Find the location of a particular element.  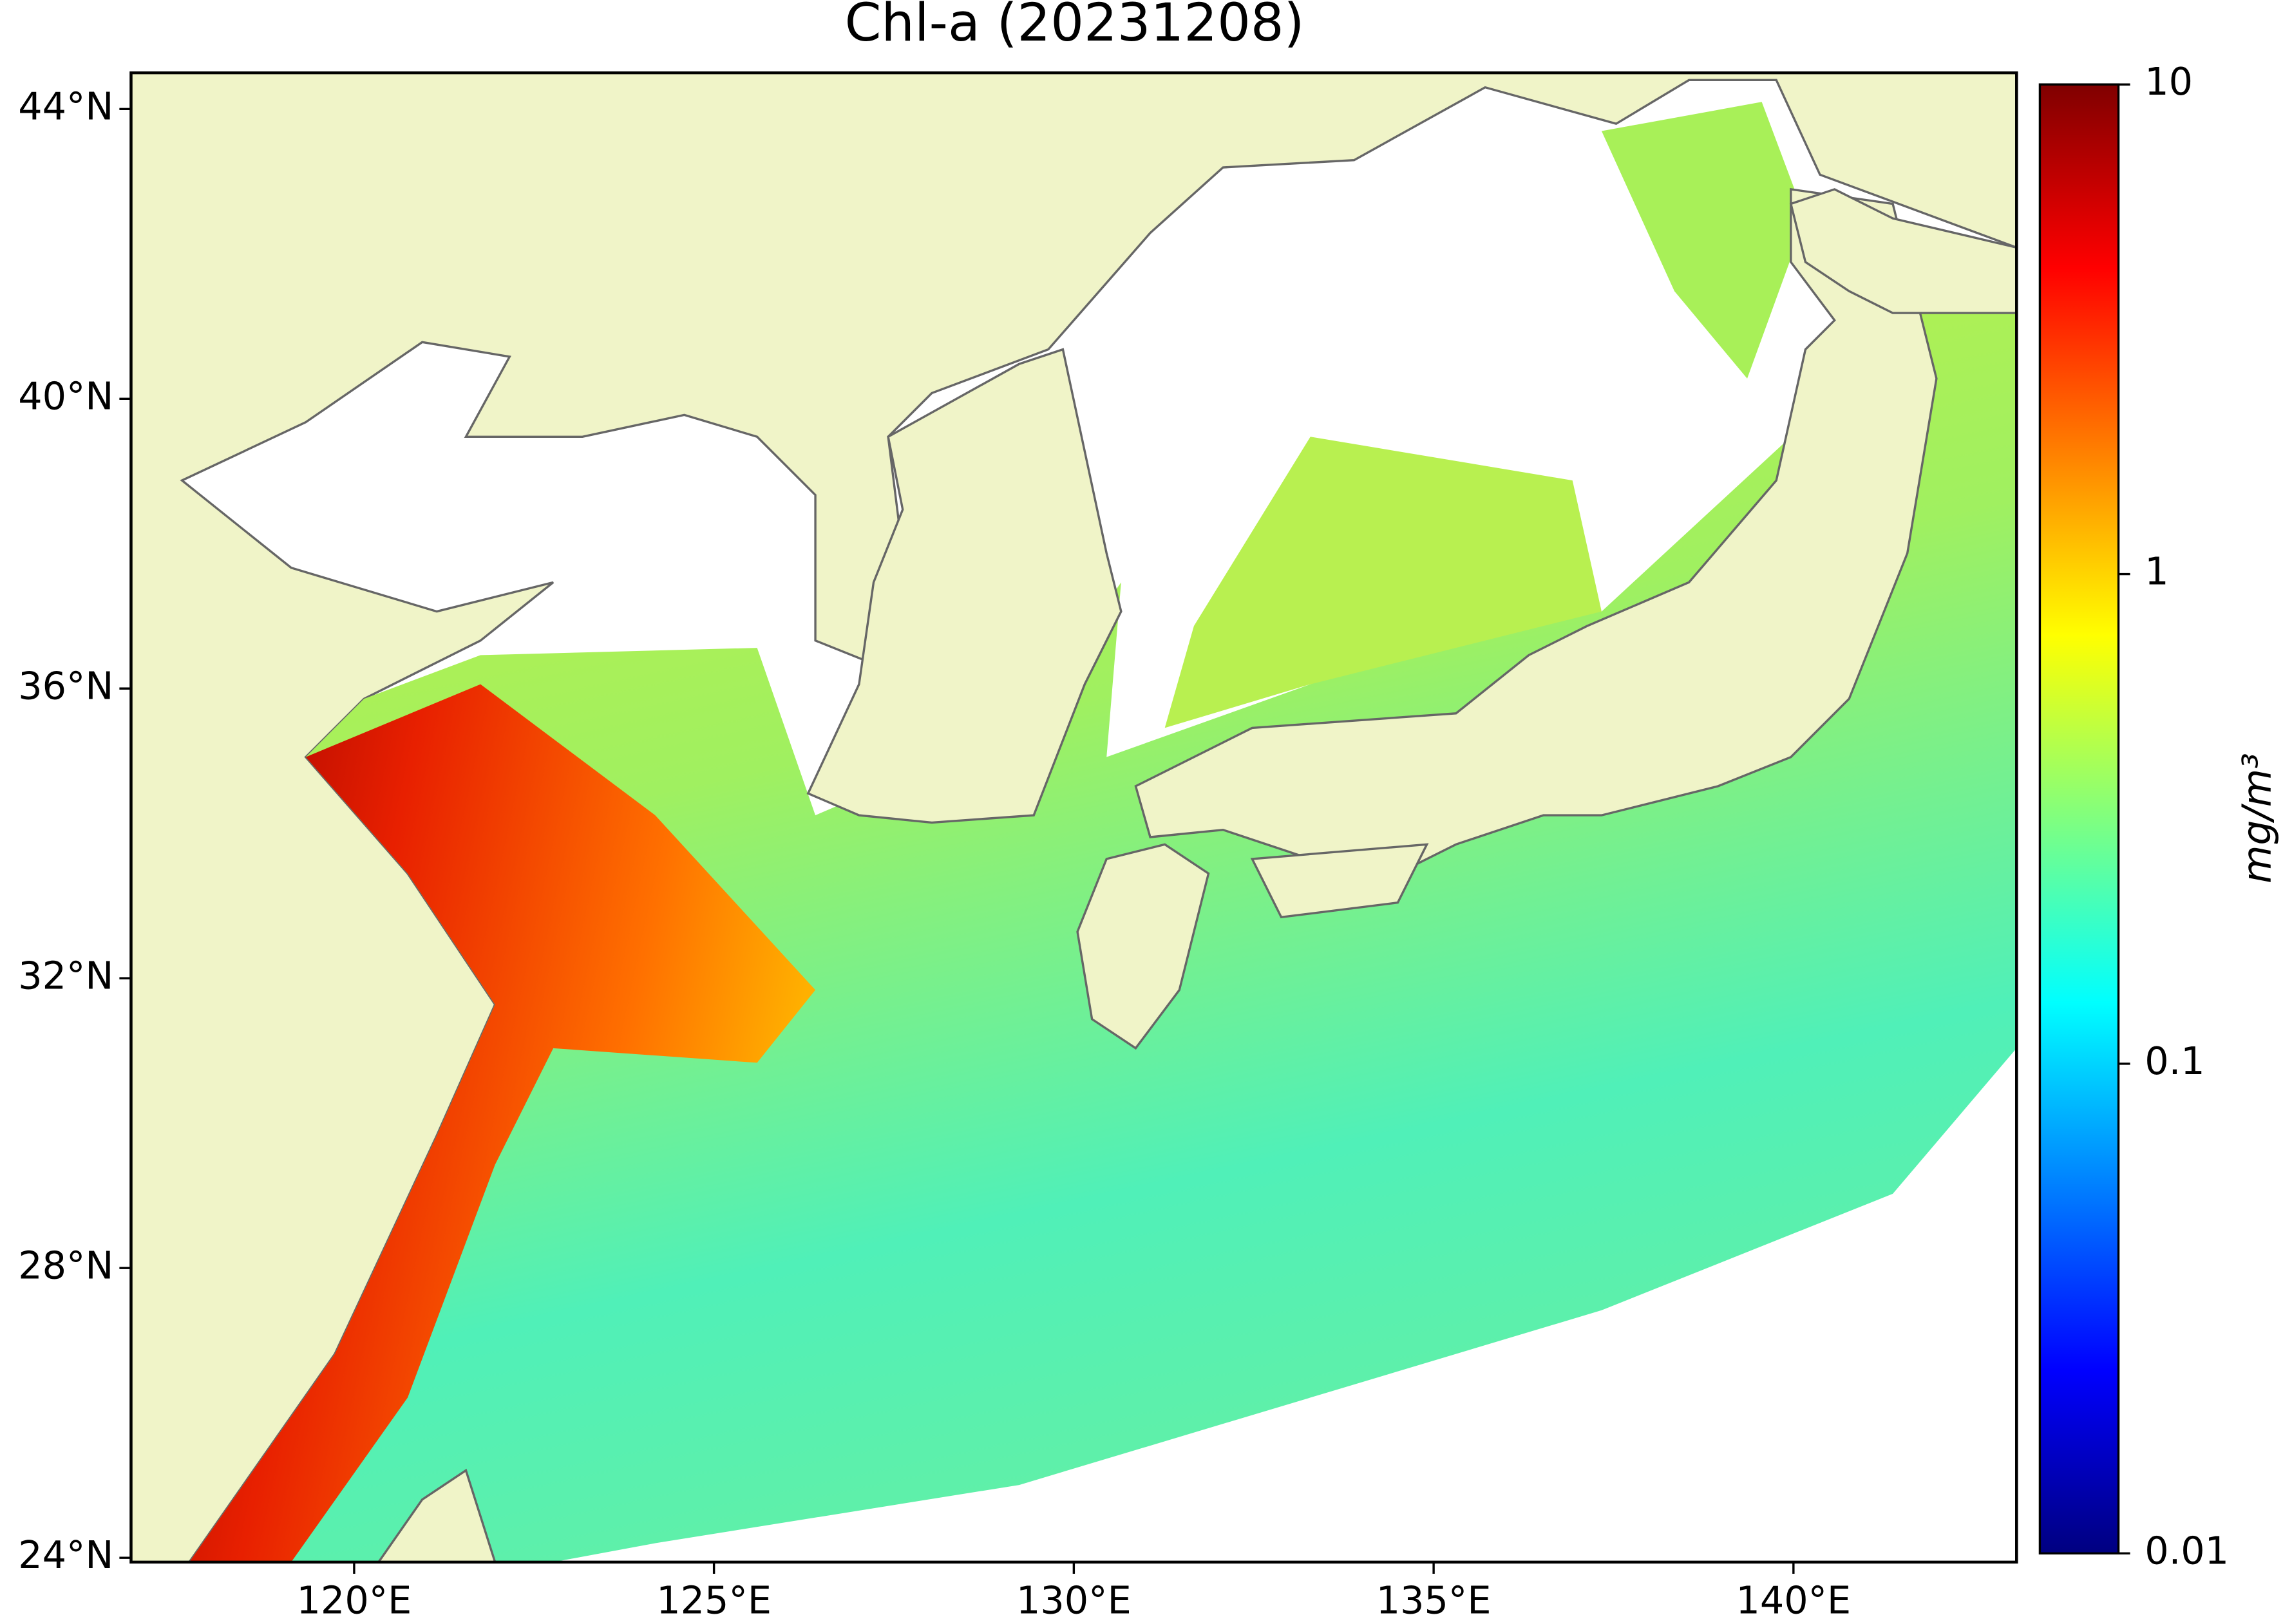

honshu is located at coordinates (1536, 531).